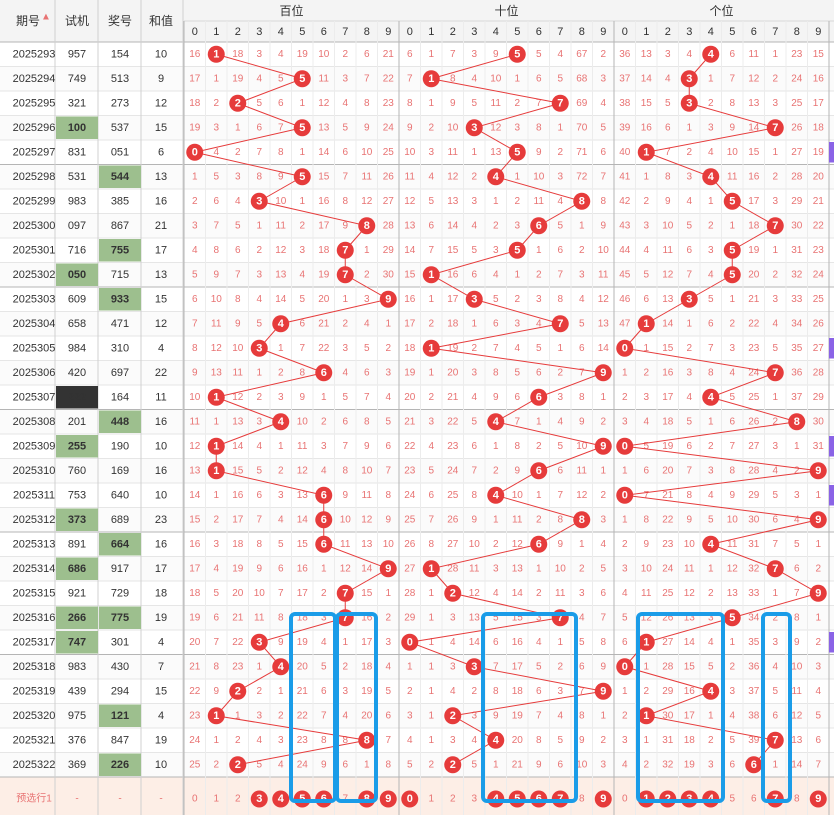 This screenshot has width=834, height=815. I want to click on miss-value: 27, so click(453, 544).